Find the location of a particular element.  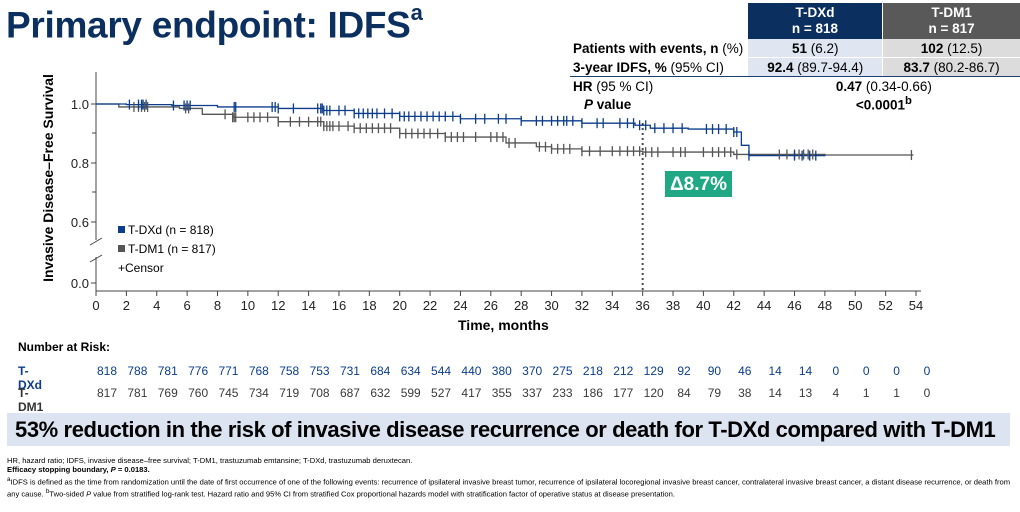

delta-annotation: Δ8.7% is located at coordinates (698, 184).